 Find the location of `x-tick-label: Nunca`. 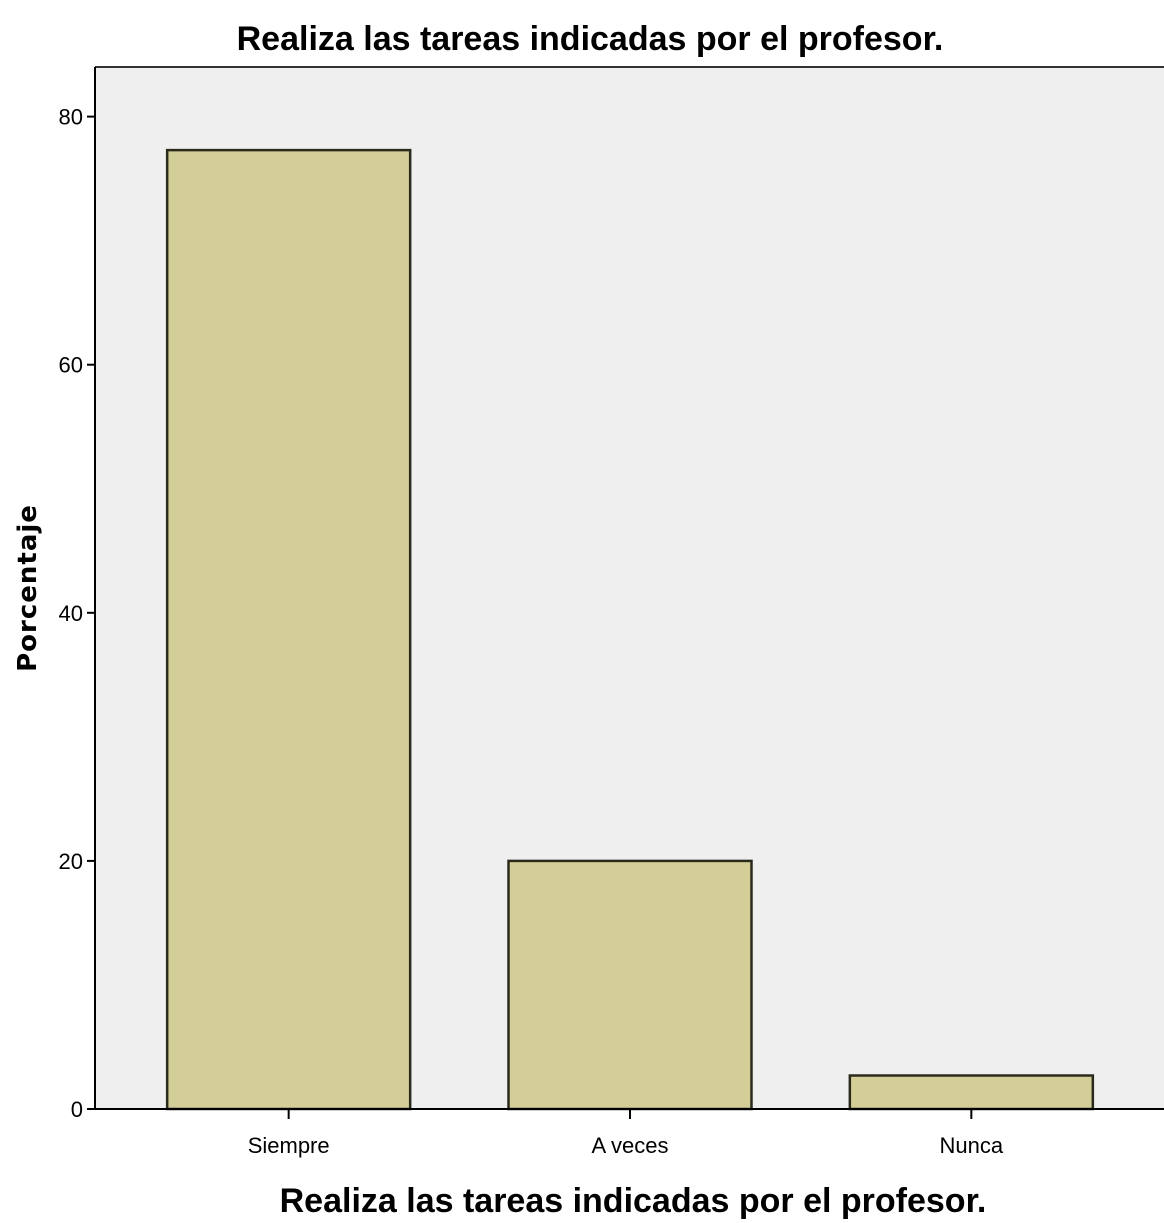

x-tick-label: Nunca is located at coordinates (972, 1145).